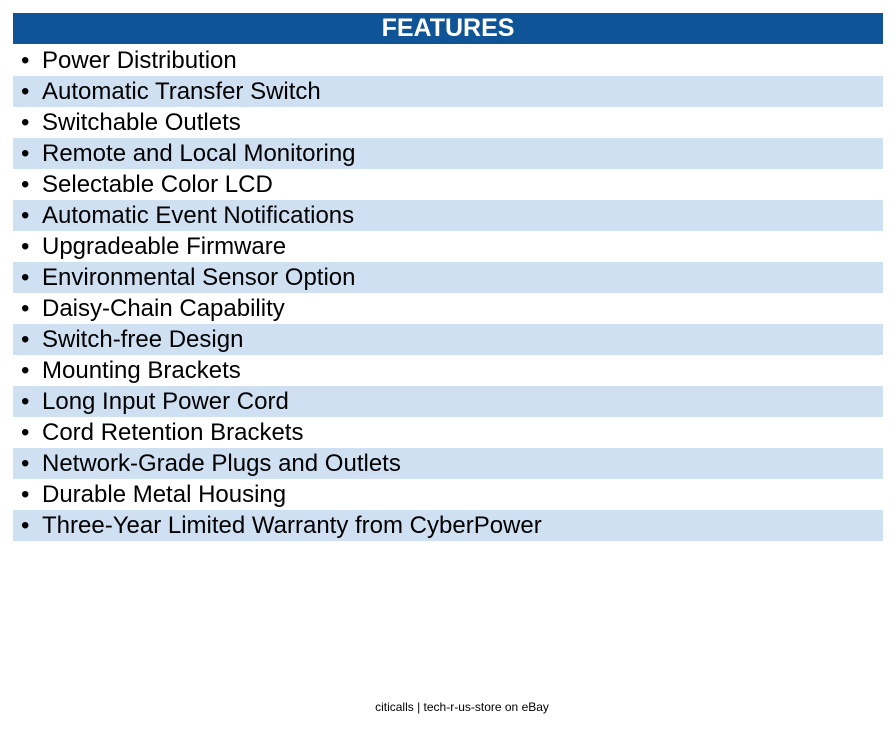  Describe the element at coordinates (448, 401) in the screenshot. I see `feature-item: Long Input Power Cord` at that location.